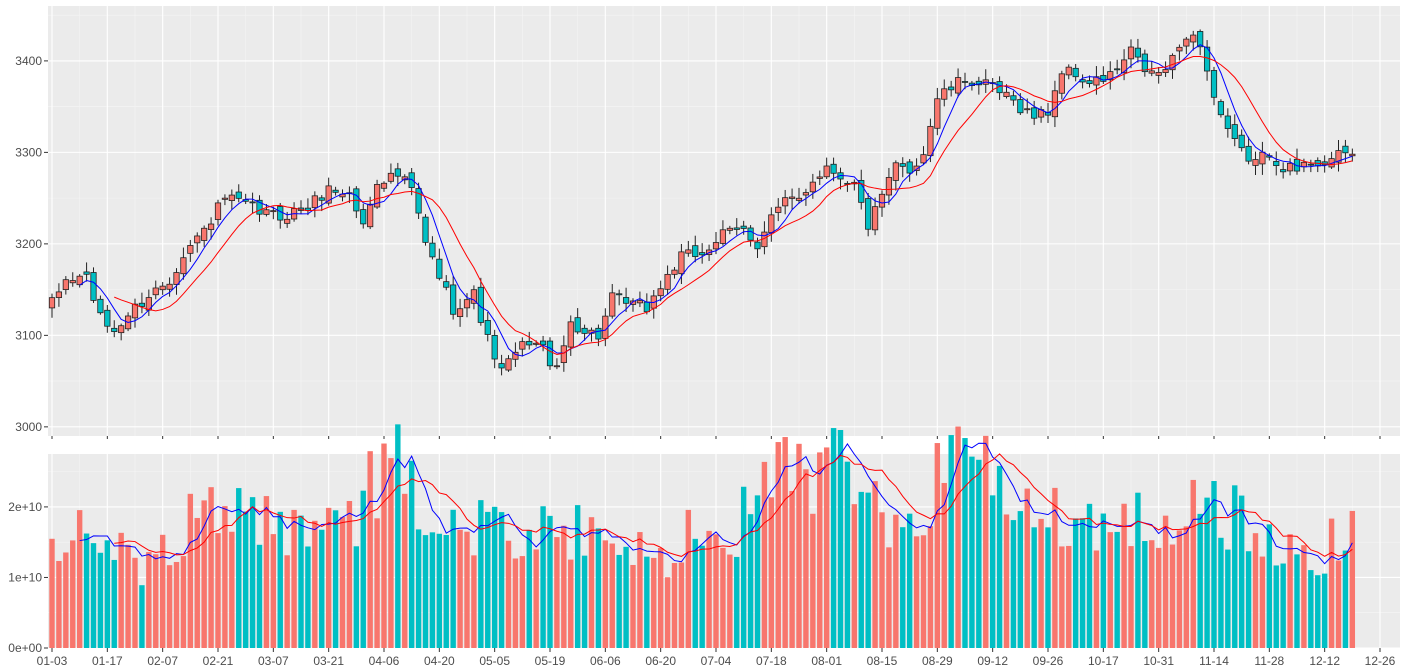  Describe the element at coordinates (28, 427) in the screenshot. I see `y-tick-label: 3000` at that location.